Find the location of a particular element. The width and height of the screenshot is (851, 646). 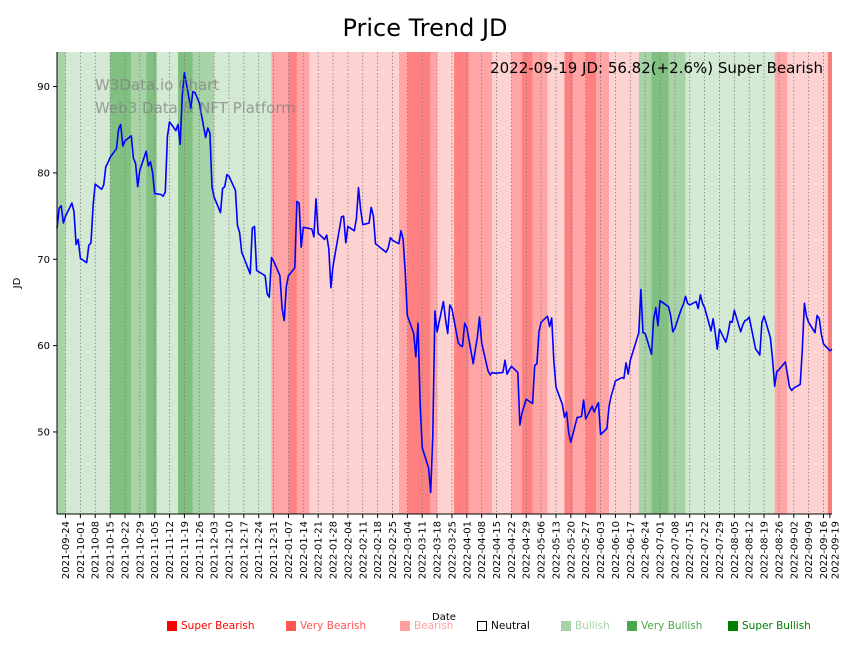

x-tick-label: 2022-06-03 is located at coordinates (601, 550).